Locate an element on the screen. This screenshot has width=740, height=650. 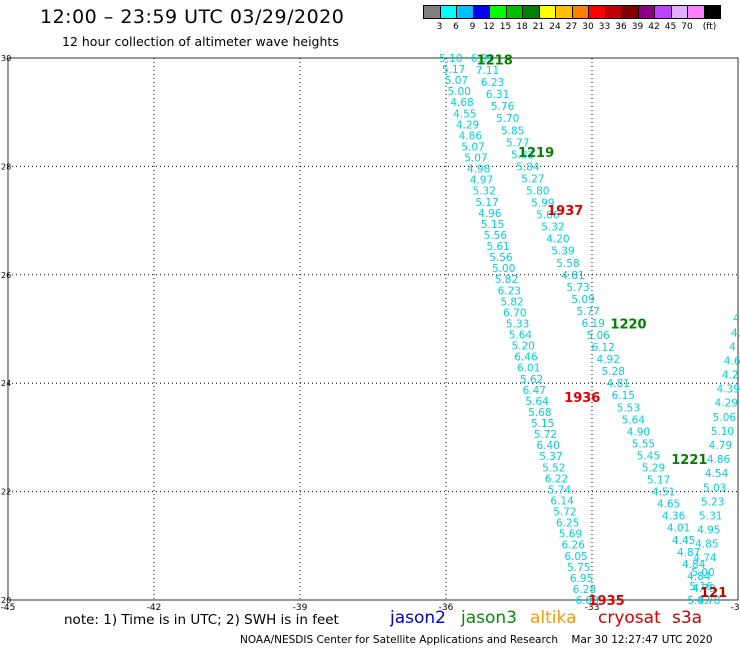
swh-data-label: 4.36 is located at coordinates (674, 517).